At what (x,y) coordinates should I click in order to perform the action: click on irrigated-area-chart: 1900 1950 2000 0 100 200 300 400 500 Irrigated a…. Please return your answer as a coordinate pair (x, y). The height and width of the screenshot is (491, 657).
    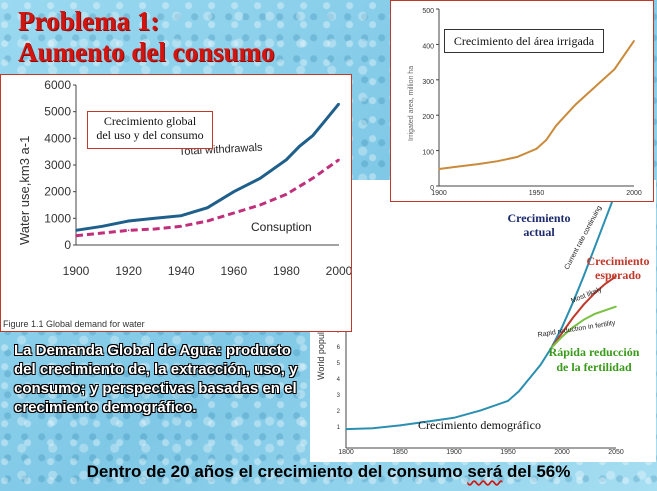
    Looking at the image, I should click on (525, 102).